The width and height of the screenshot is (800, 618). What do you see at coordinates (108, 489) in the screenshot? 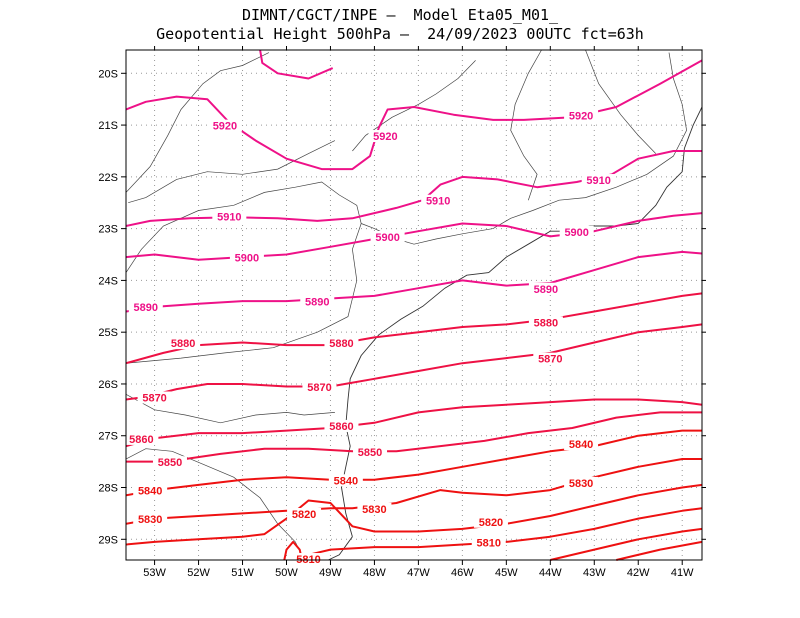
I see `y-tick-label: 28S` at bounding box center [108, 489].